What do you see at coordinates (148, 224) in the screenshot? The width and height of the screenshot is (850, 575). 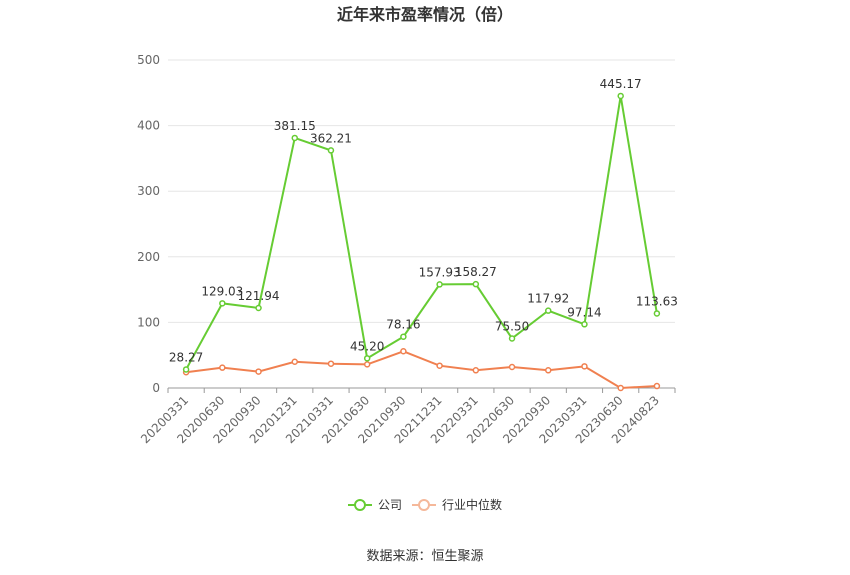 I see `y-axis: 0 100 200 300 400 500` at bounding box center [148, 224].